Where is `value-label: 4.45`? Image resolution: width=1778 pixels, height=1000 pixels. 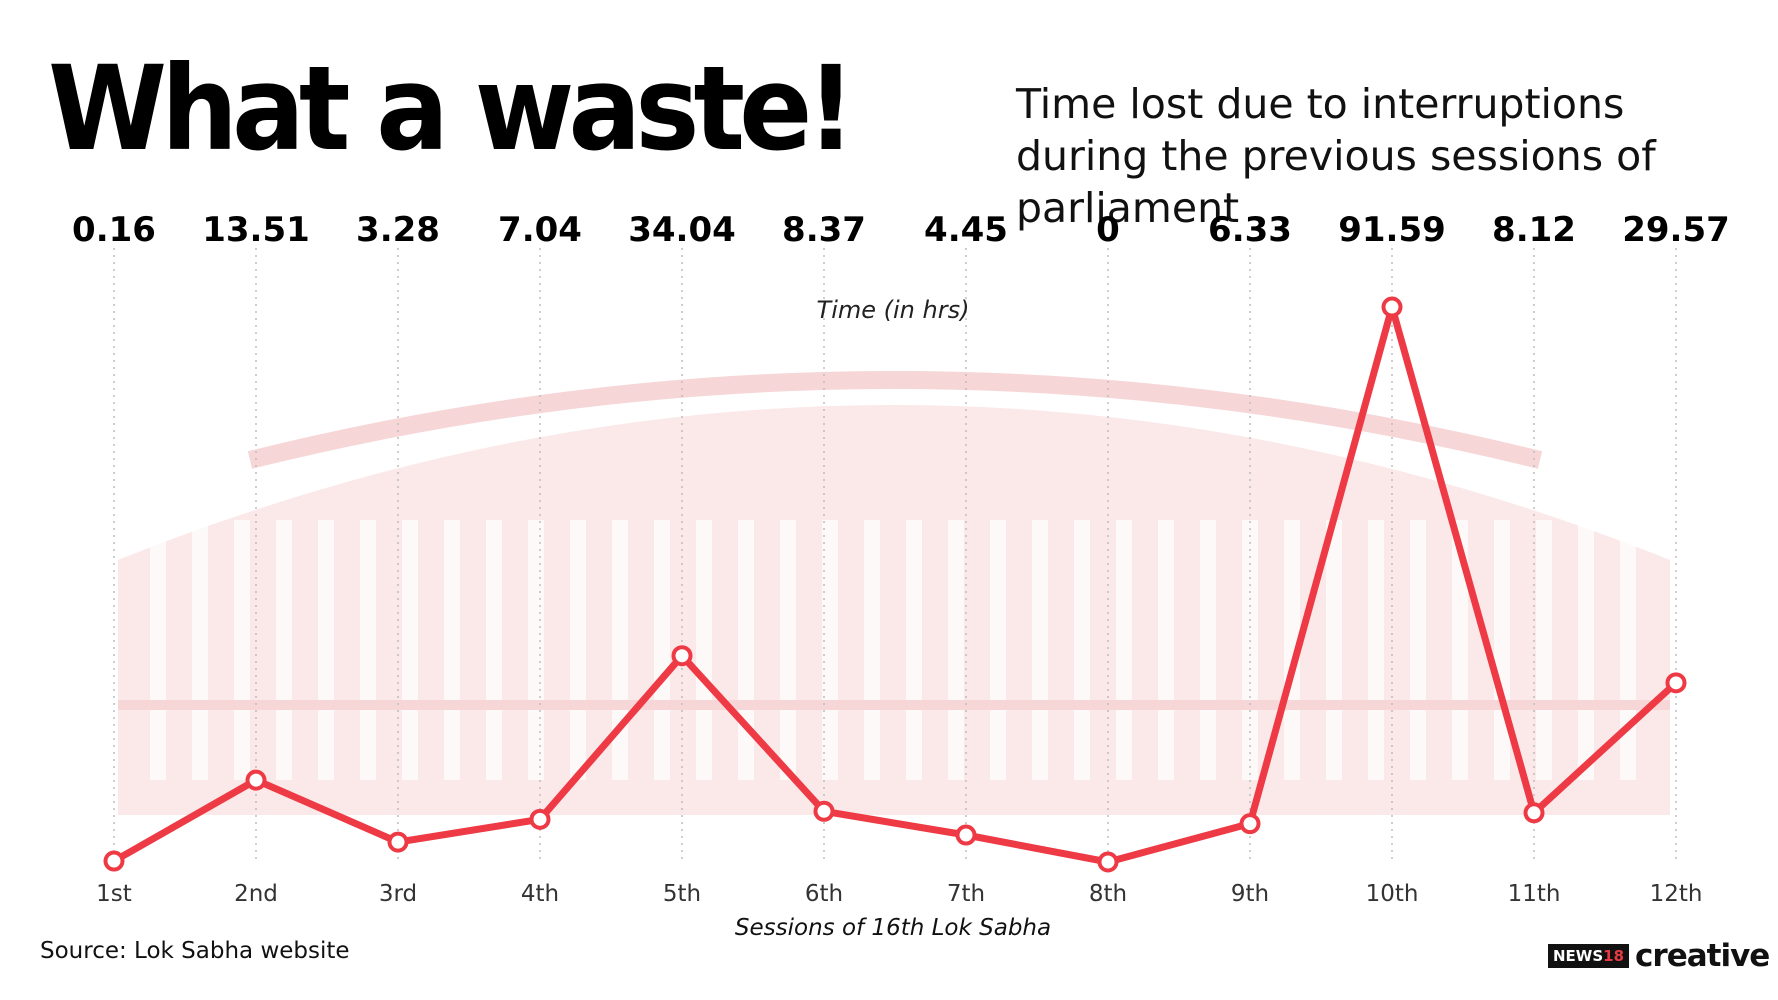 value-label: 4.45 is located at coordinates (966, 230).